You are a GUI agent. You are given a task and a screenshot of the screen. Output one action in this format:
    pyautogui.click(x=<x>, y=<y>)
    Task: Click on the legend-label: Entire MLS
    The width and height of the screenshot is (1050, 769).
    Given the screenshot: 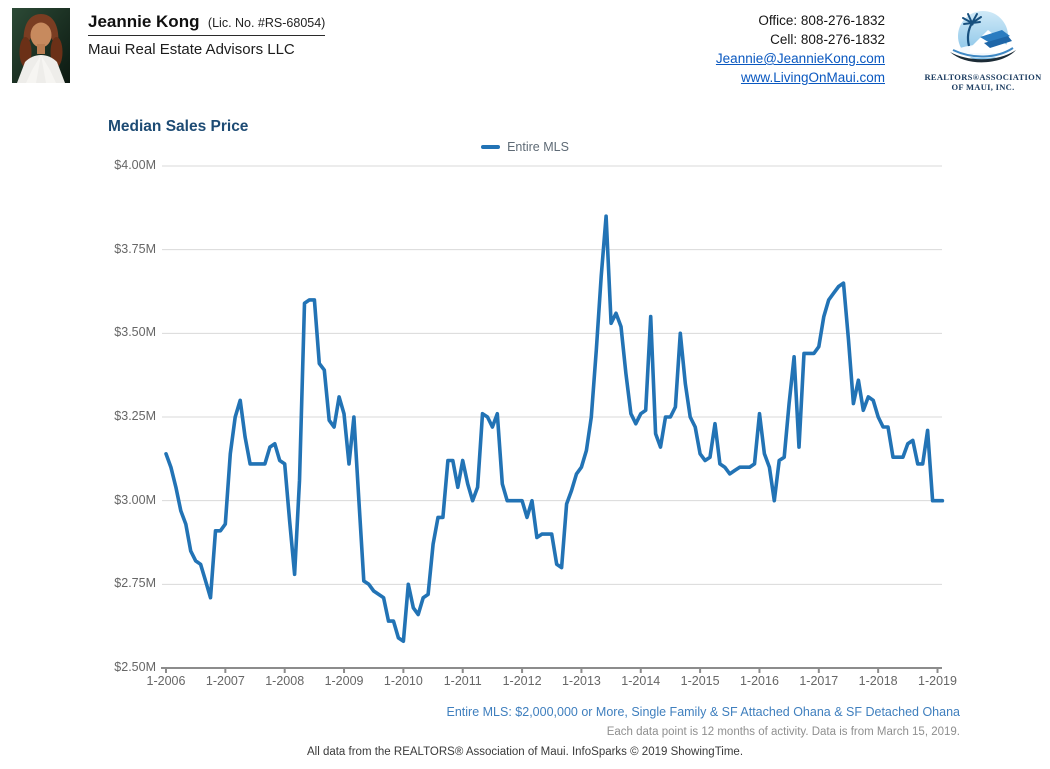 What is the action you would take?
    pyautogui.click(x=538, y=147)
    